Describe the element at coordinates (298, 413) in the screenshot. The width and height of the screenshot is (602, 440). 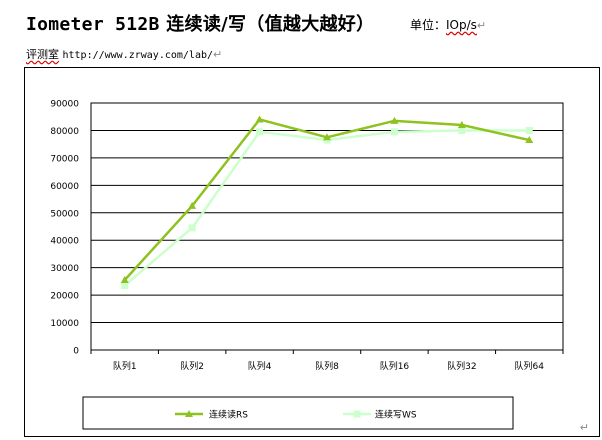
I see `legend-box` at that location.